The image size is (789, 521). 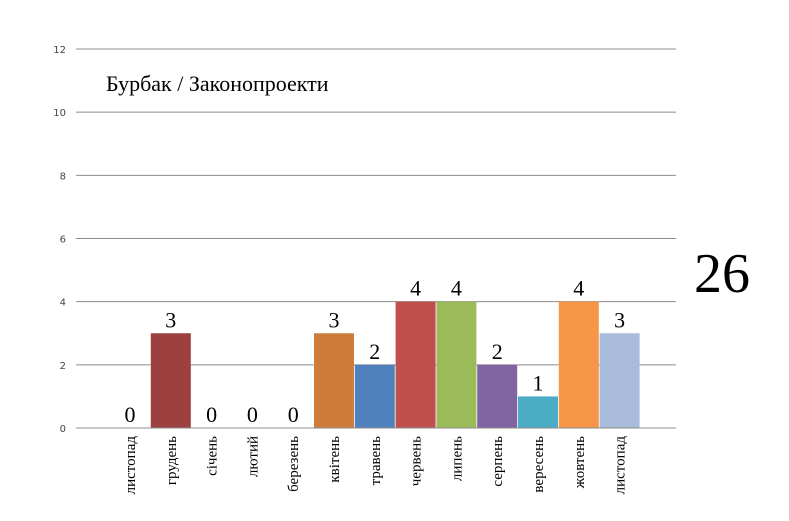 What do you see at coordinates (722, 274) in the screenshot?
I see `total-count: 26` at bounding box center [722, 274].